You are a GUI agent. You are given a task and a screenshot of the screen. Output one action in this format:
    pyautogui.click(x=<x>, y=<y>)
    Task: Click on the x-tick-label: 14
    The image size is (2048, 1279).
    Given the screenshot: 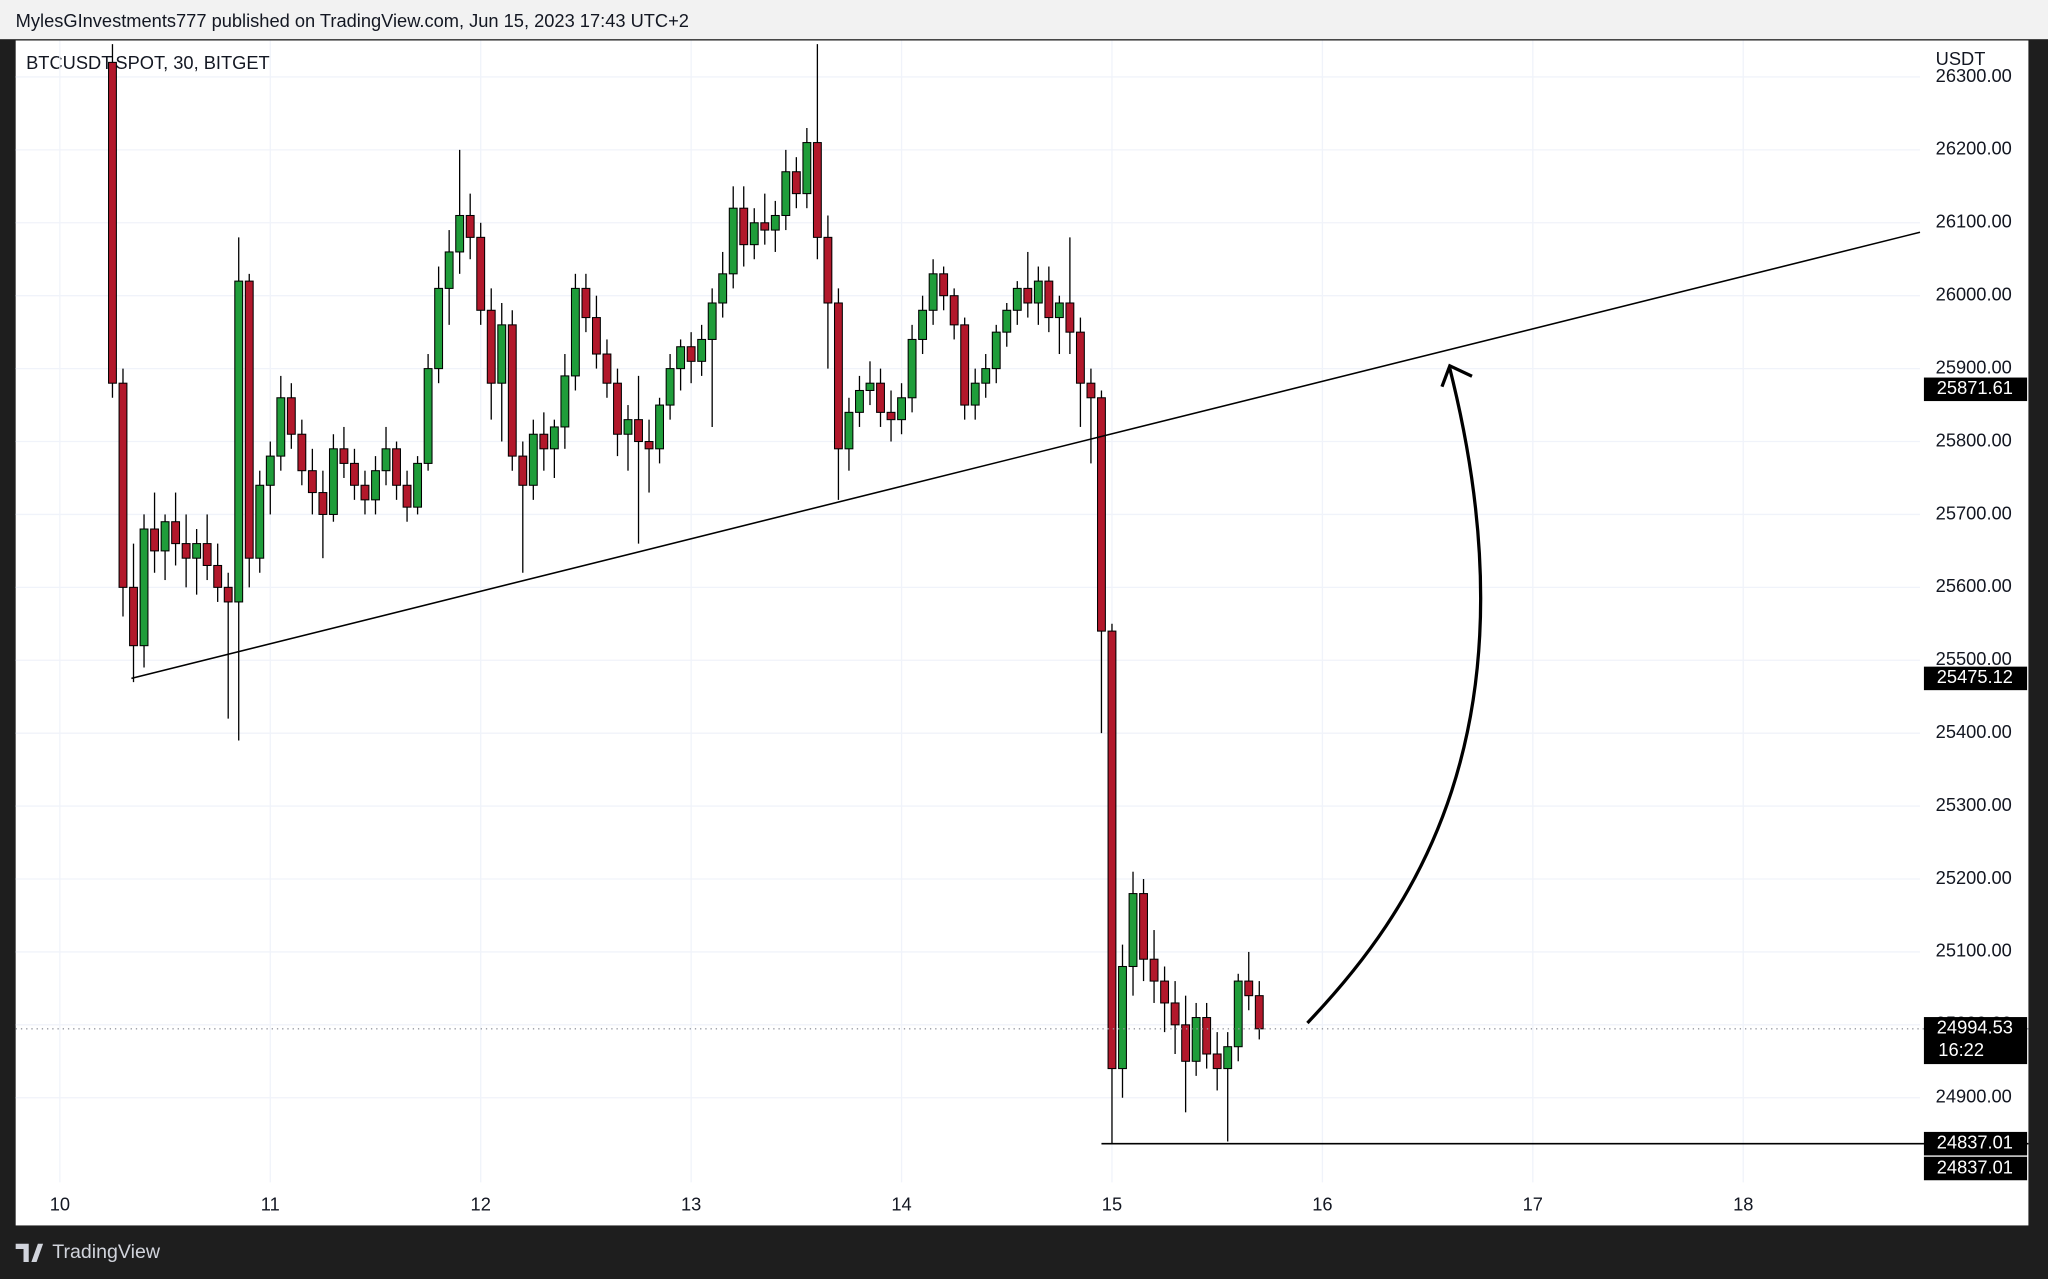 What is the action you would take?
    pyautogui.click(x=901, y=1204)
    